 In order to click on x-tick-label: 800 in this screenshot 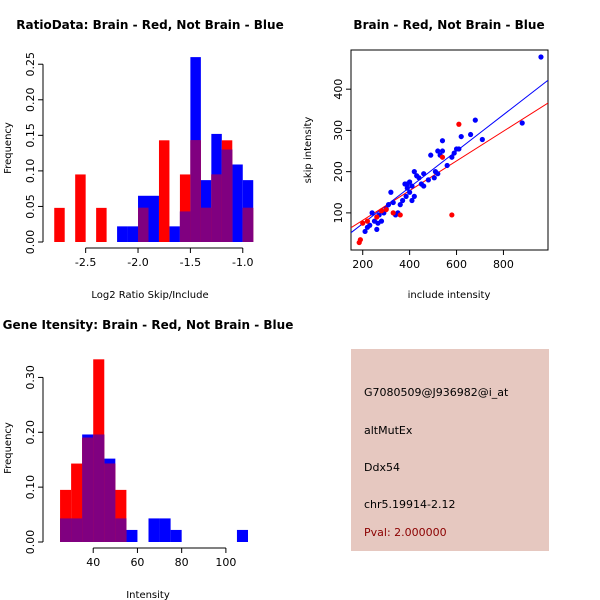, I will do `click(503, 264)`.